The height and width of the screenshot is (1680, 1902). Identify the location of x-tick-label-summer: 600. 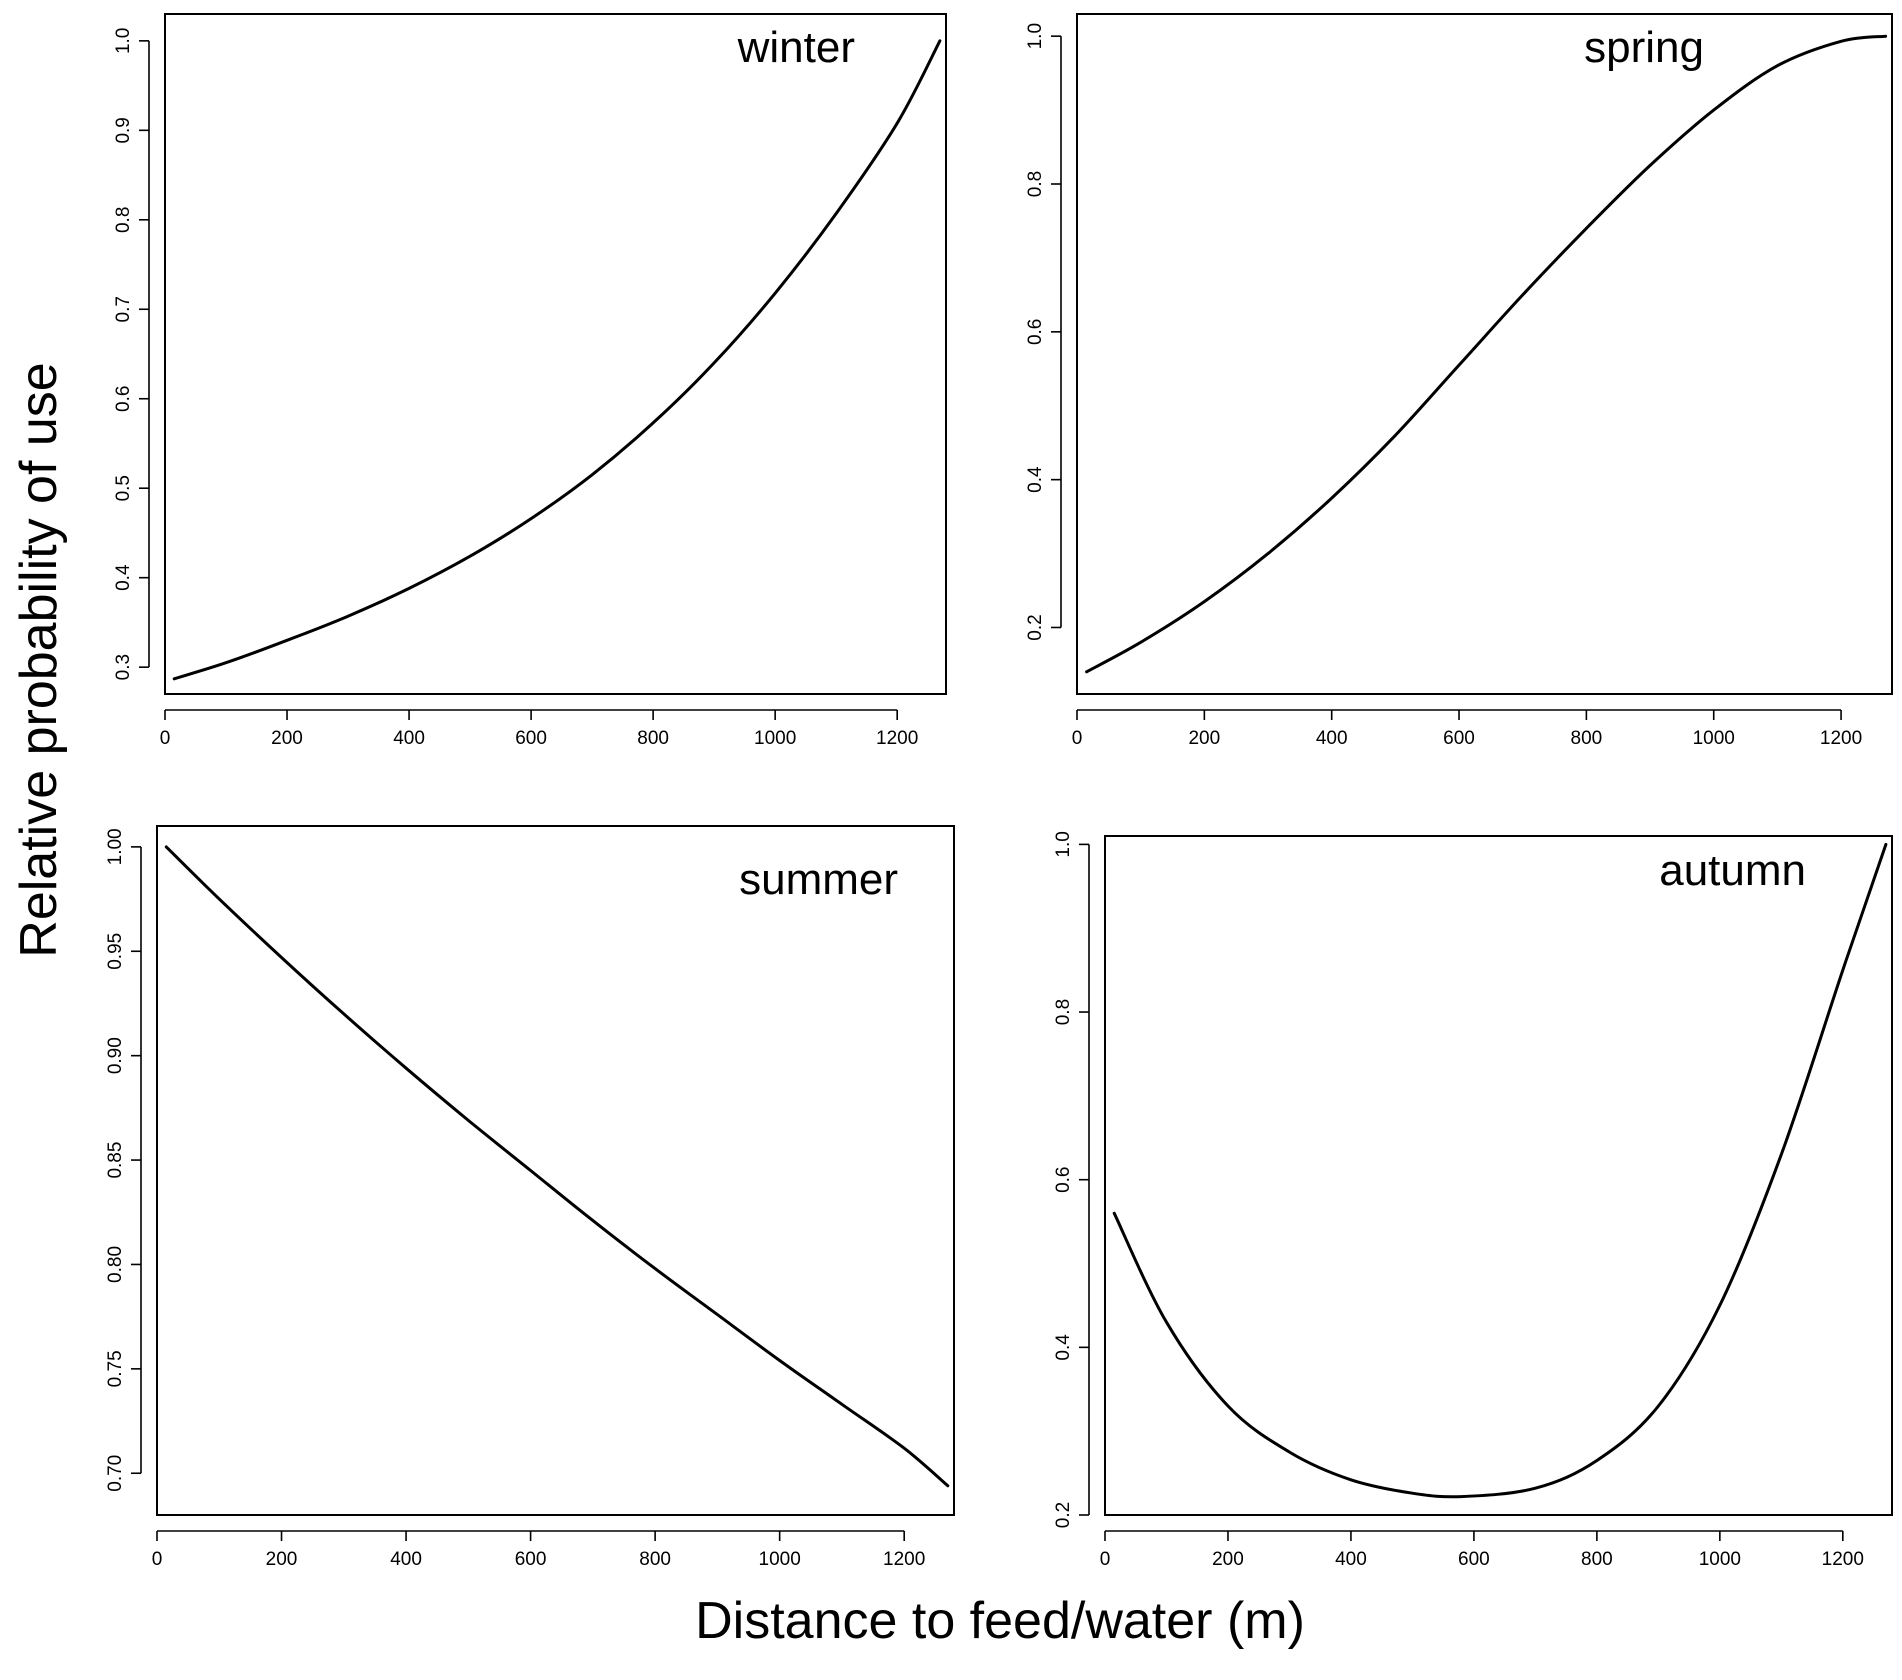
(531, 1559).